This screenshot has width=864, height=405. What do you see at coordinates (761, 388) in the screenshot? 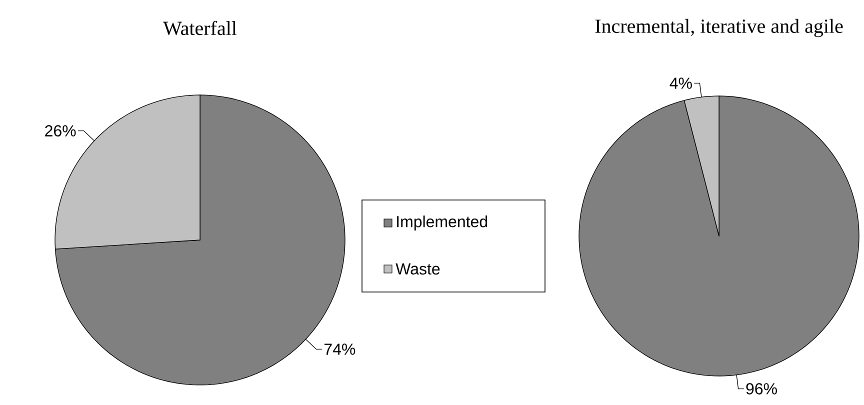
I see `data-label: 96%` at bounding box center [761, 388].